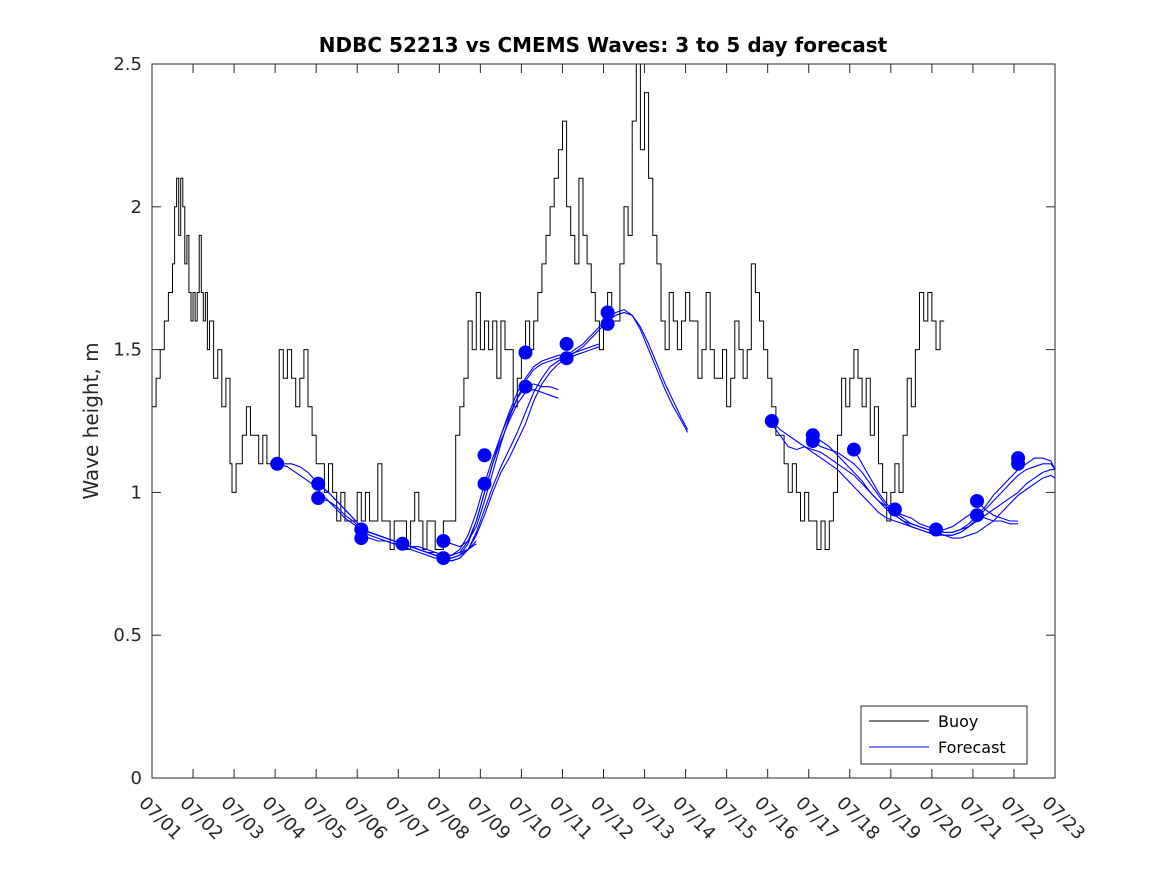 Image resolution: width=1167 pixels, height=875 pixels. What do you see at coordinates (136, 492) in the screenshot?
I see `y-tick-label: 1` at bounding box center [136, 492].